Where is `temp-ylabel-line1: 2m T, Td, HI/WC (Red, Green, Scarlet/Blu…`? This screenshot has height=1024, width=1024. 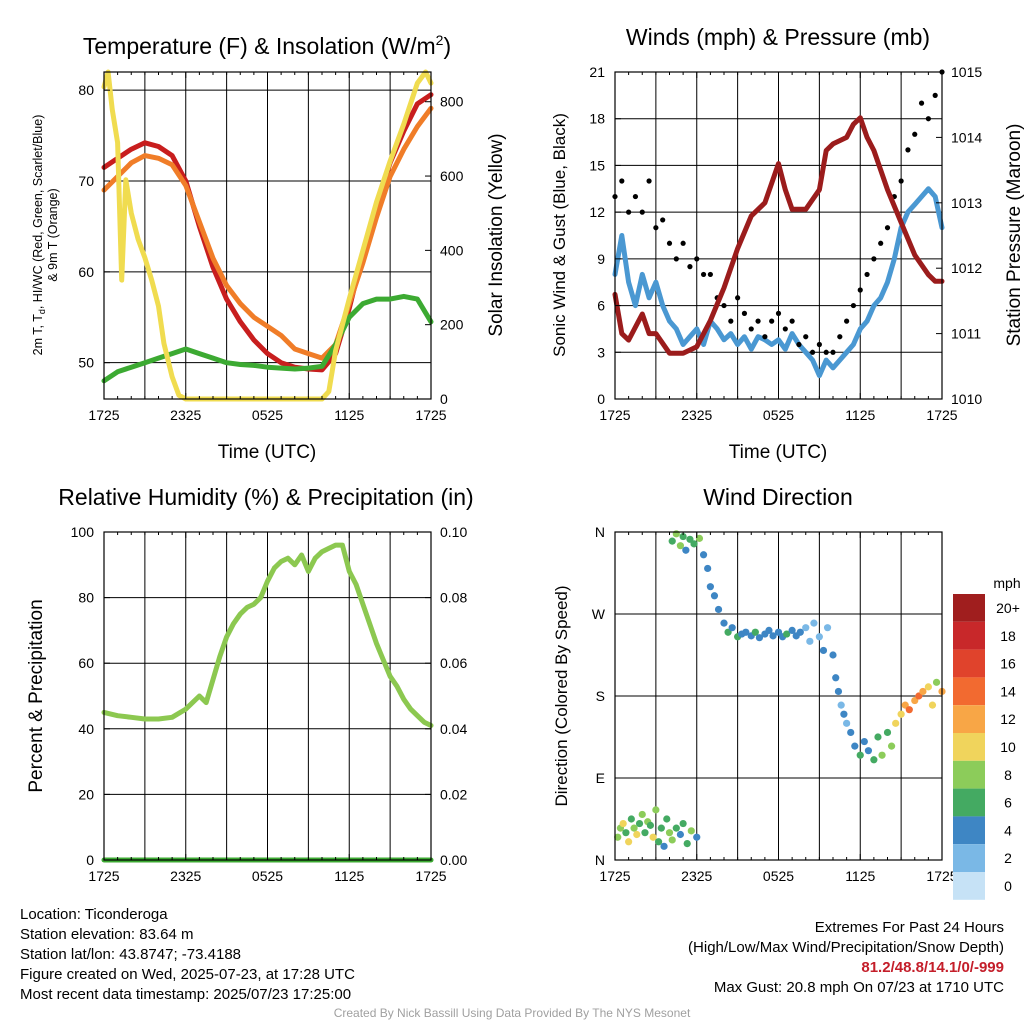
temp-ylabel-line1: 2m T, Td, HI/WC (Red, Green, Scarlet/Blu… is located at coordinates (39, 235).